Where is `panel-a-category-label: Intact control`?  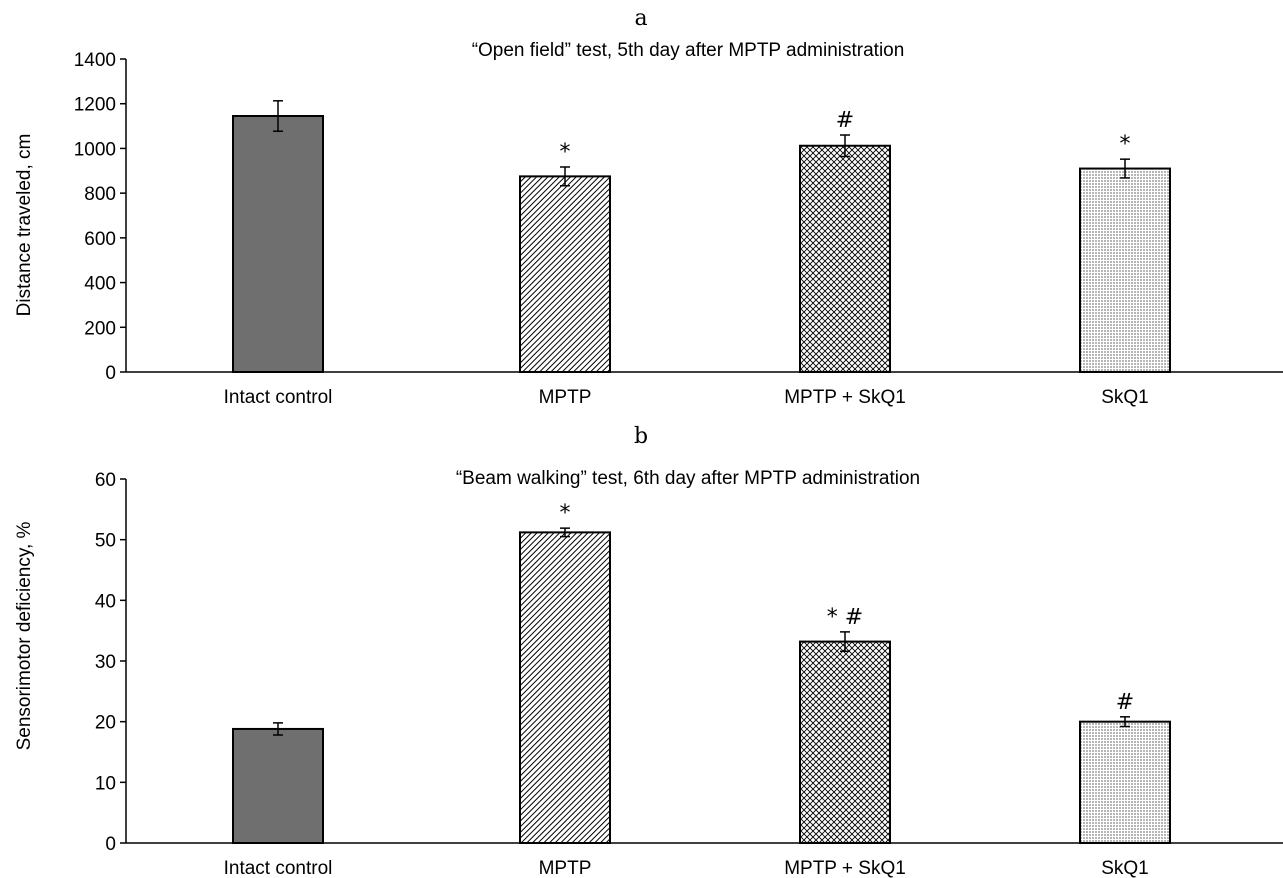 panel-a-category-label: Intact control is located at coordinates (278, 397).